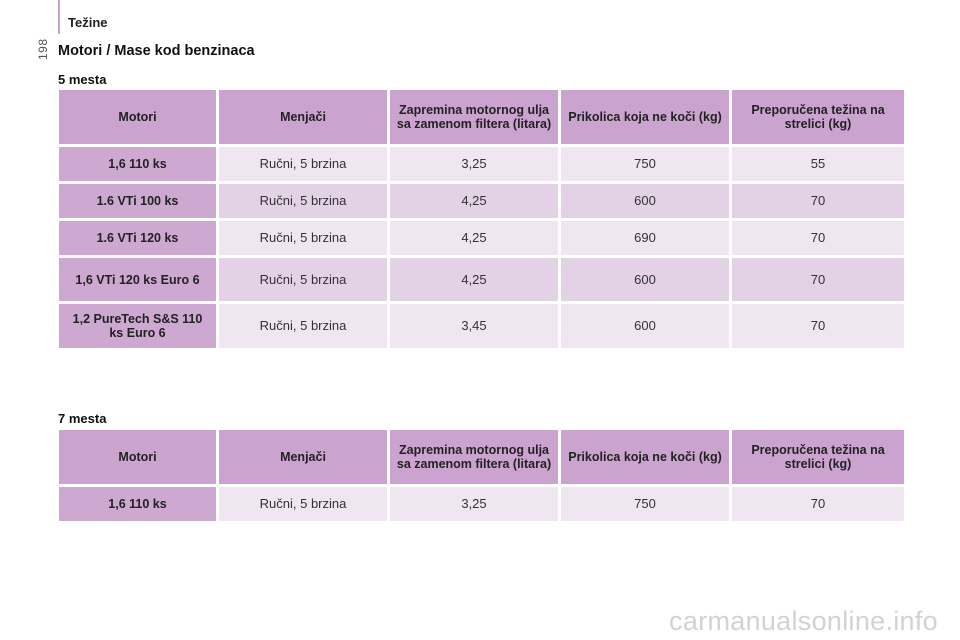 This screenshot has height=640, width=960. I want to click on watermark-text: carmanualsonline.info, so click(803, 621).